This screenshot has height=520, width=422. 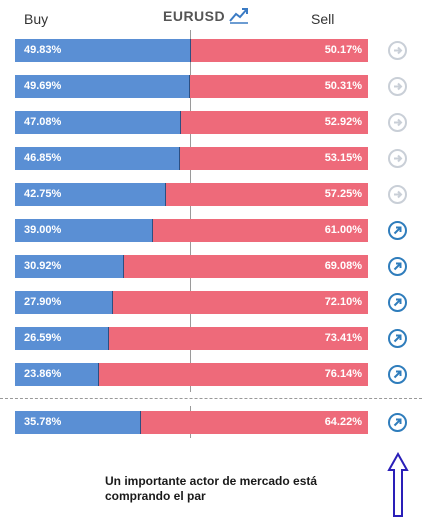 What do you see at coordinates (343, 158) in the screenshot?
I see `sell-percentage: 53.15%` at bounding box center [343, 158].